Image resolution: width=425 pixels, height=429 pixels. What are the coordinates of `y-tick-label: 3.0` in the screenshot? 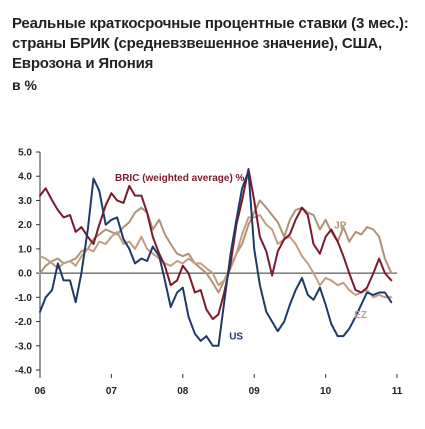 It's located at (25, 201).